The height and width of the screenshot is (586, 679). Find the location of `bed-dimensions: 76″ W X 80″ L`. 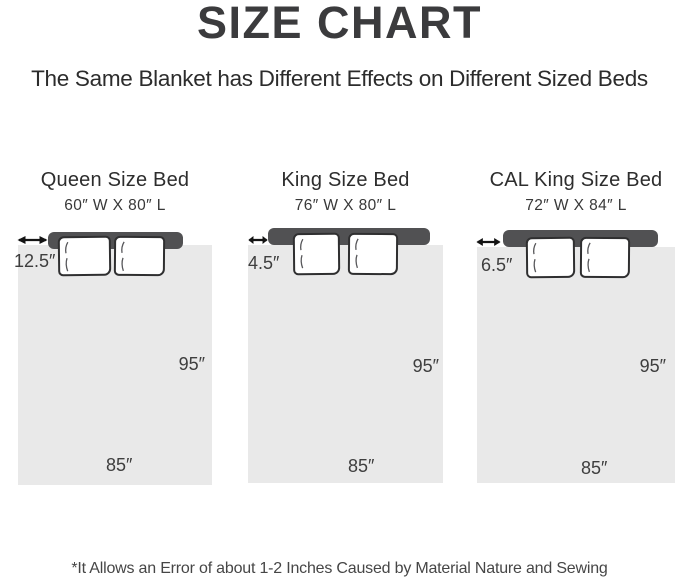

bed-dimensions: 76″ W X 80″ L is located at coordinates (345, 205).